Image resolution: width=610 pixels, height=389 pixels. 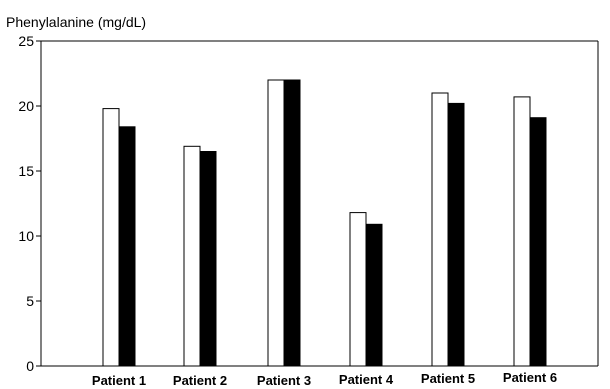 What do you see at coordinates (76, 22) in the screenshot?
I see `y-axis-label: Phenylalanine (mg/dL)` at bounding box center [76, 22].